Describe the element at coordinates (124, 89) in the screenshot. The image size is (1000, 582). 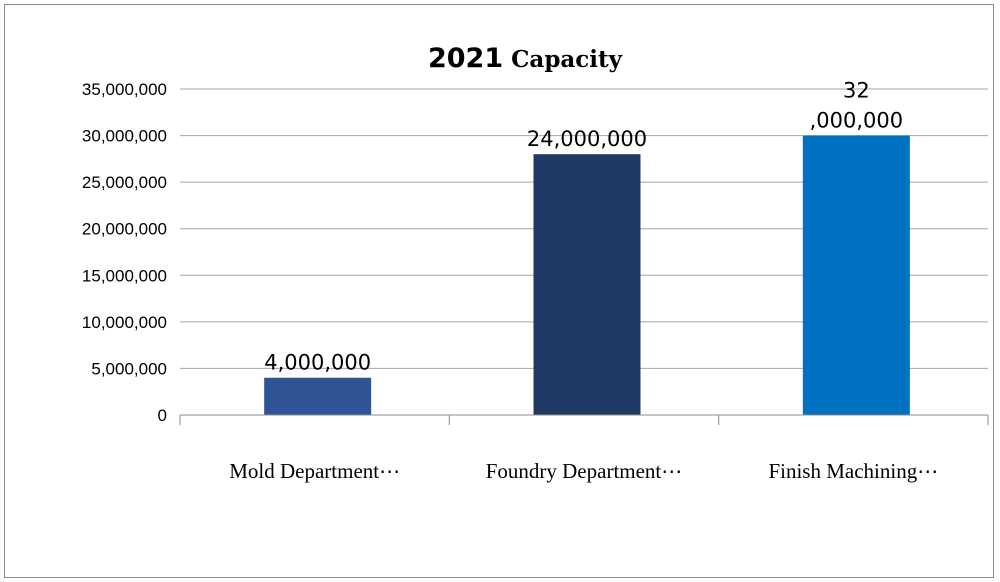
I see `y-tick-label: 35,000,000` at that location.